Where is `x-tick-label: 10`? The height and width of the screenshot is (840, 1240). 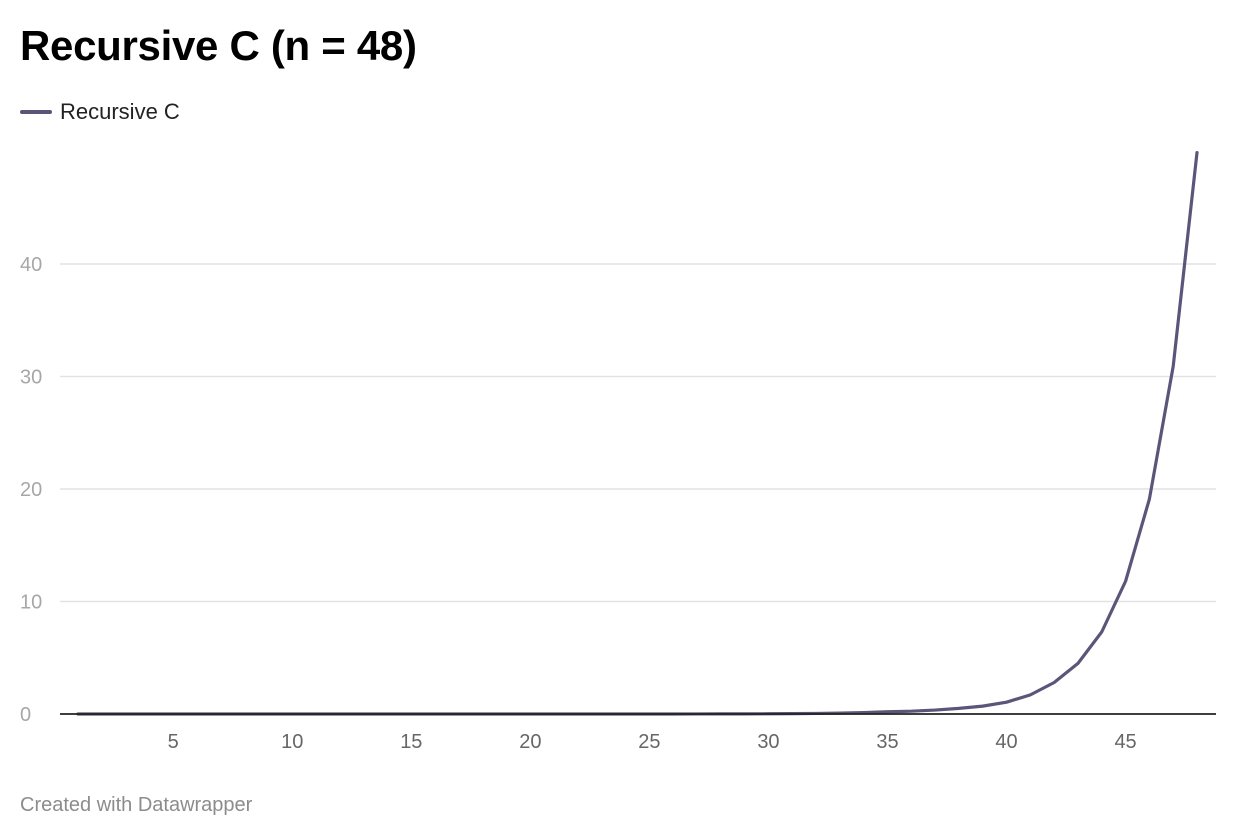 x-tick-label: 10 is located at coordinates (292, 742).